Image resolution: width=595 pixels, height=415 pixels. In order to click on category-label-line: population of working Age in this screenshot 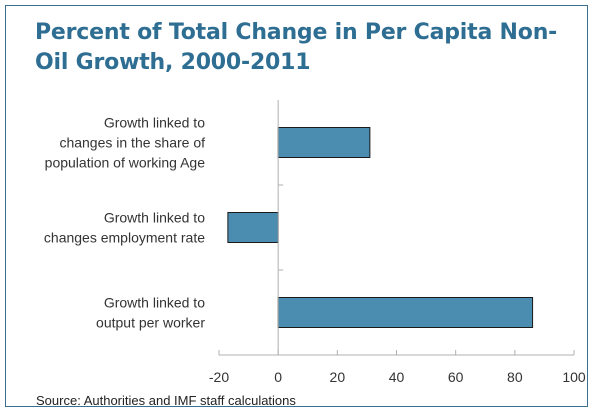, I will do `click(125, 163)`.